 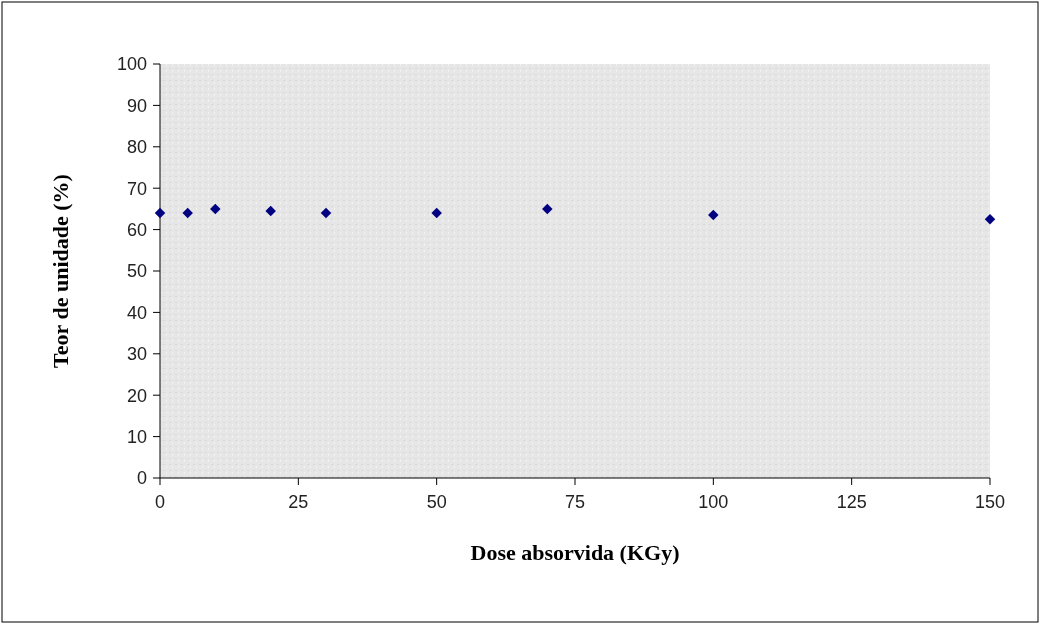 What do you see at coordinates (136, 105) in the screenshot?
I see `y-tick-label: 90` at bounding box center [136, 105].